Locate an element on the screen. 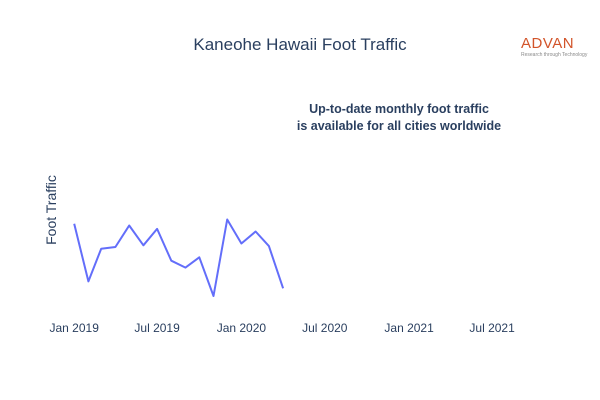 Image resolution: width=600 pixels, height=400 pixels. annotation-line-2: is available for all cities worldwide is located at coordinates (399, 126).